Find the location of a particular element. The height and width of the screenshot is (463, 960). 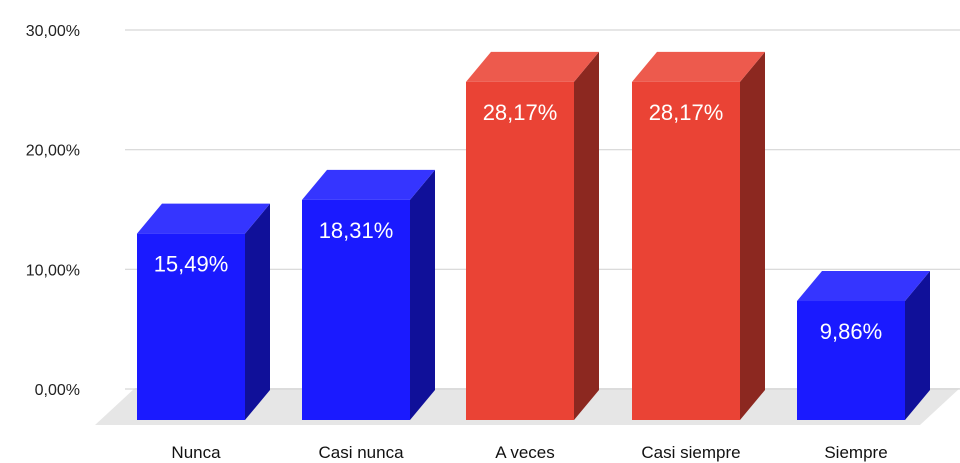

x-tick-label: Casi nunca is located at coordinates (361, 452).